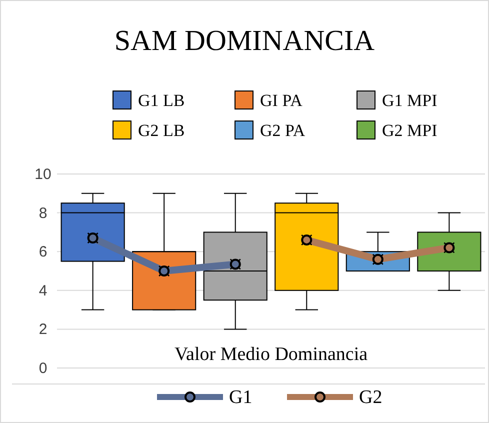  I want to click on y-tick-label: 8, so click(43, 213).